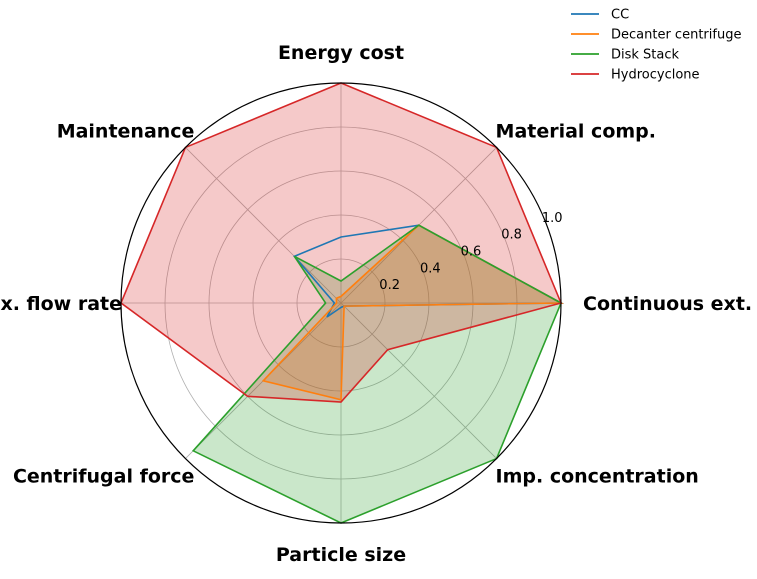  I want to click on legend-label: Disk Stack, so click(645, 55).